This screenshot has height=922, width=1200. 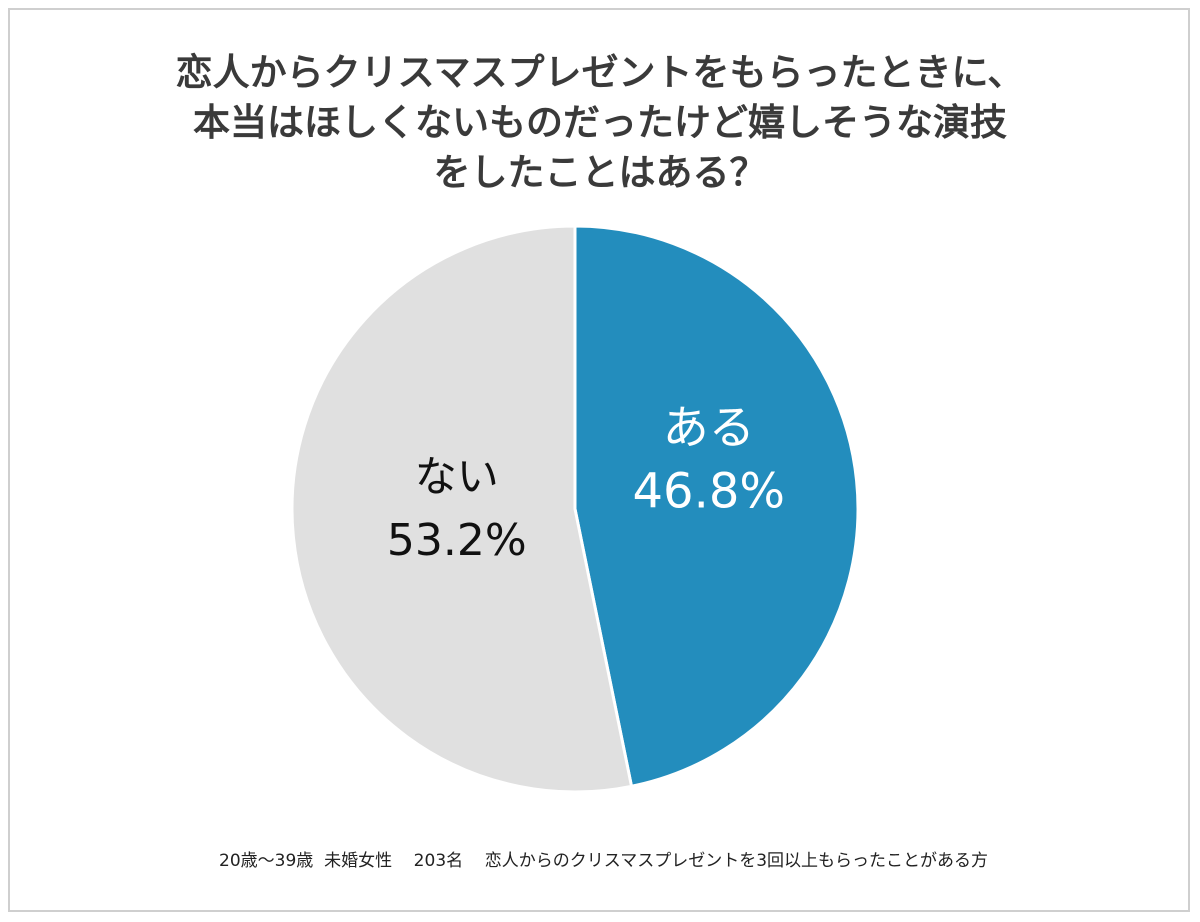 I want to click on chart-title-line-2: 本当はほしくないものだったけど嬉しそうな演技, so click(x=600, y=122).